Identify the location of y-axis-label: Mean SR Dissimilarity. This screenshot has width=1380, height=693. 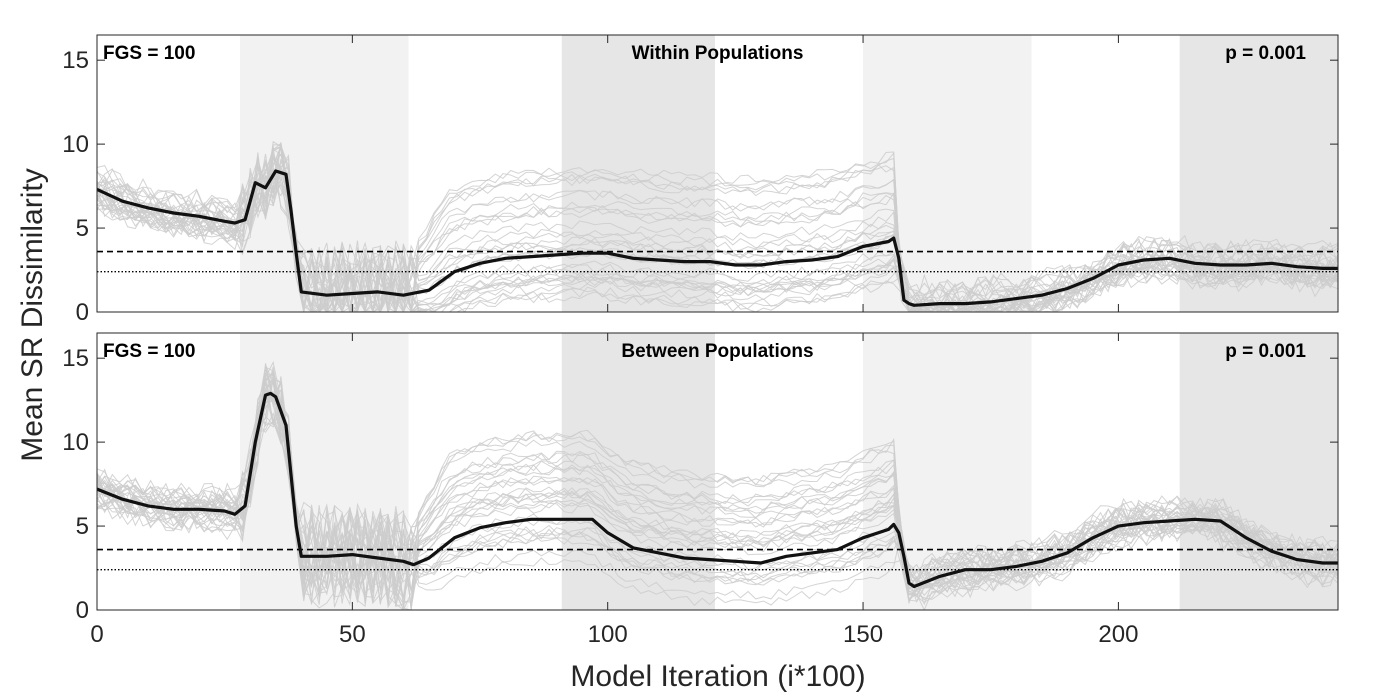
(32, 314).